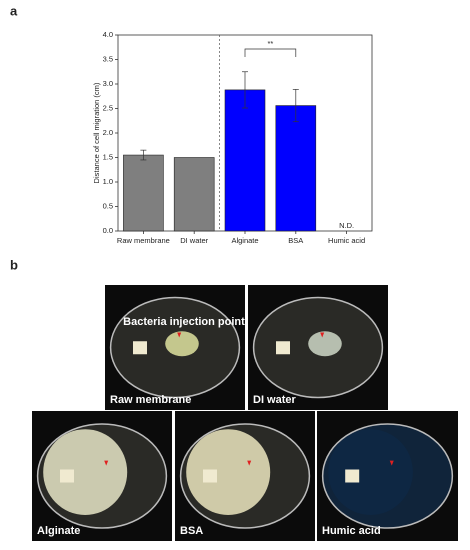  Describe the element at coordinates (270, 52) in the screenshot. I see `significance-bracket` at that location.